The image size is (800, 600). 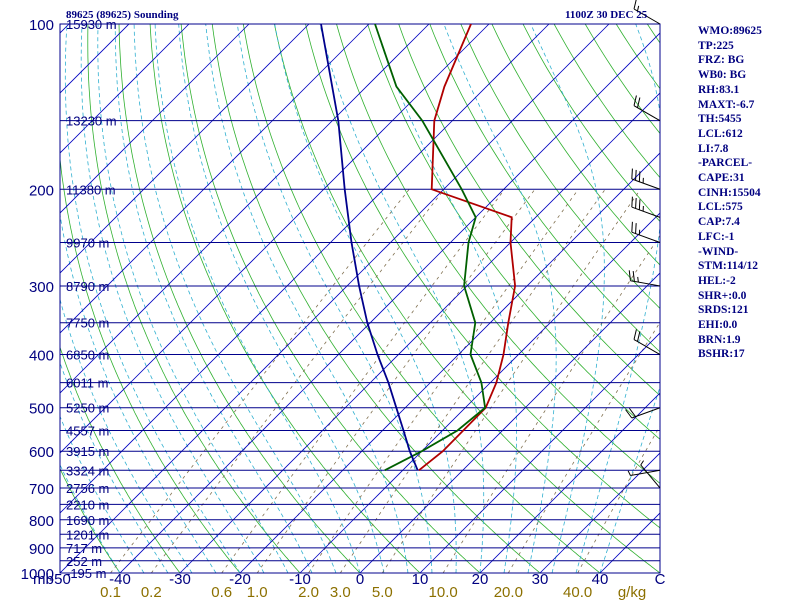 I want to click on pressure-tick-label: 600, so click(x=41, y=452).